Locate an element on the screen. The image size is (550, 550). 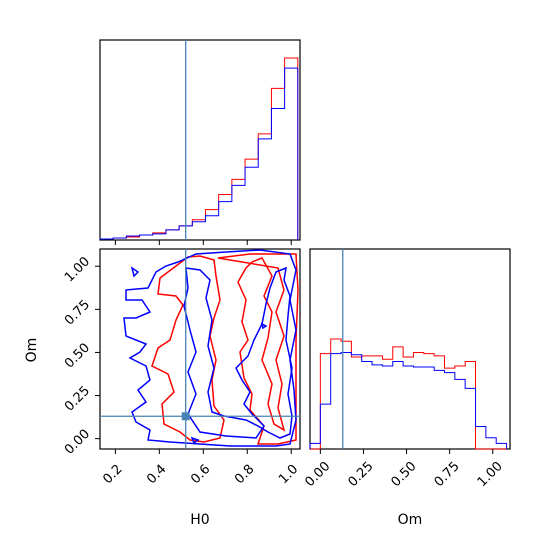
contour-x-tick-label: 0.6 is located at coordinates (200, 474).